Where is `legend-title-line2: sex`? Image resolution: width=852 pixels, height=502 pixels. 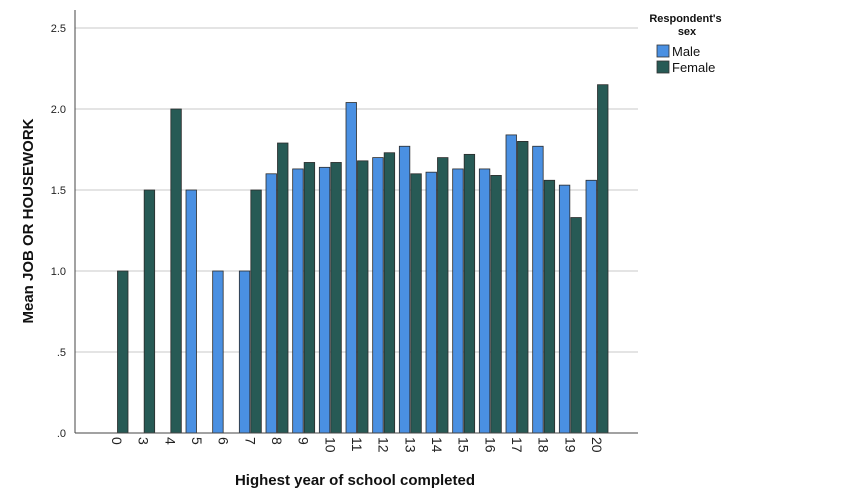
legend-title-line2: sex is located at coordinates (687, 32).